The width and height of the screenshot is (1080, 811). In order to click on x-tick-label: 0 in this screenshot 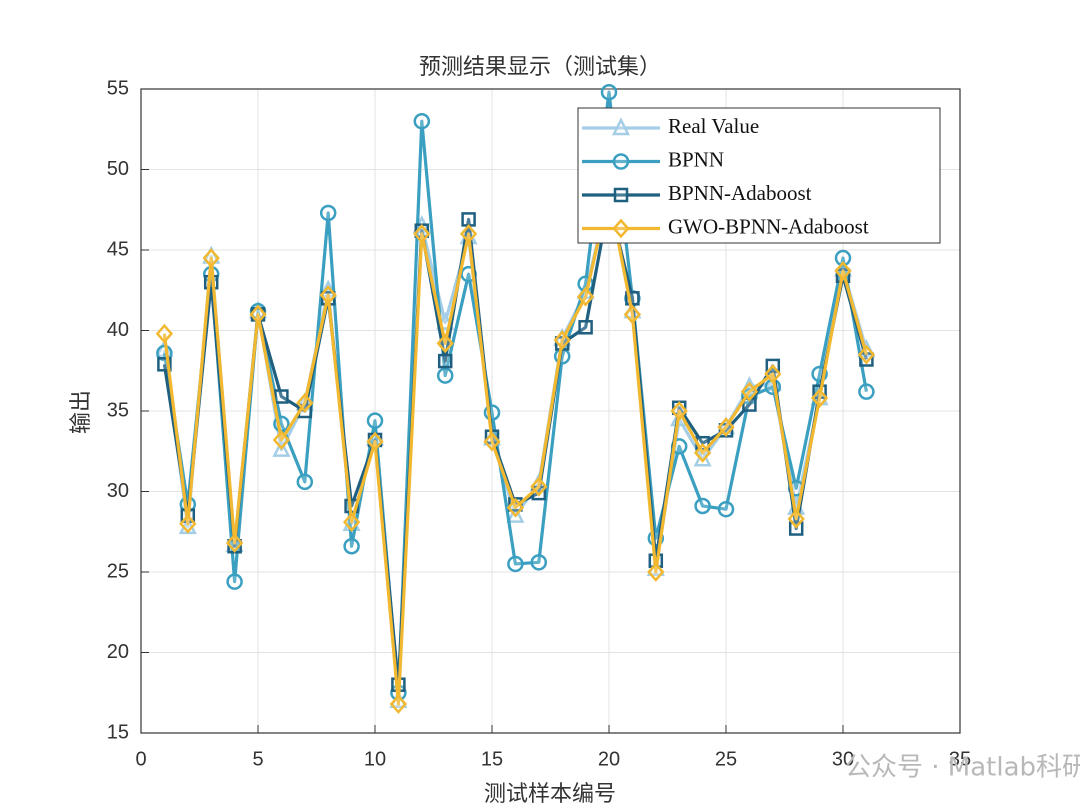, I will do `click(140, 759)`.